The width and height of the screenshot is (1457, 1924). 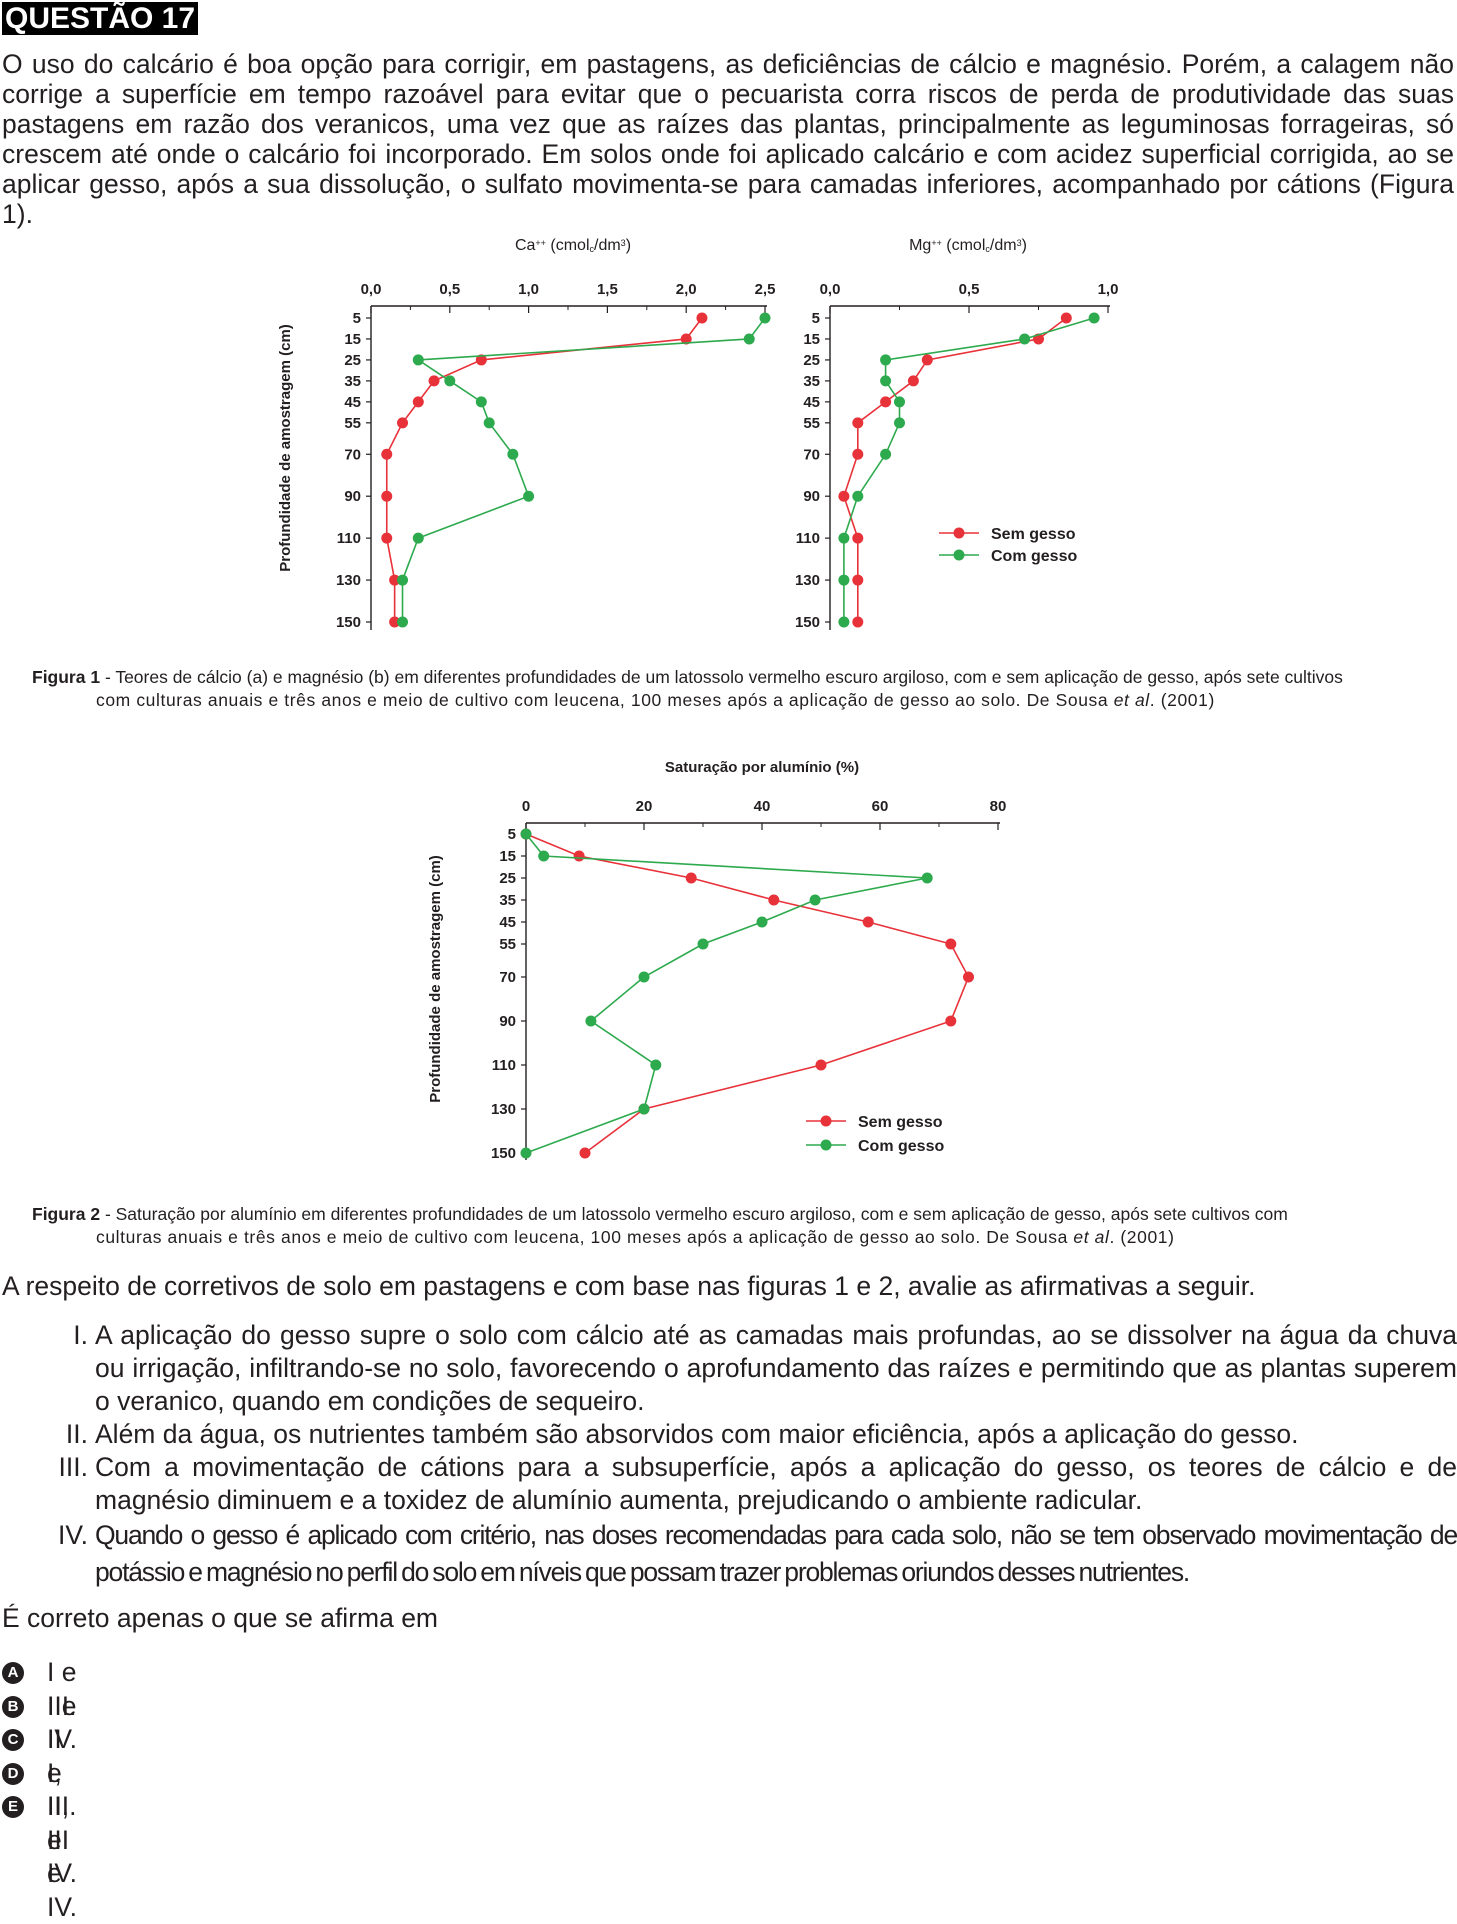 I want to click on legend-label: Com gesso, so click(x=901, y=1146).